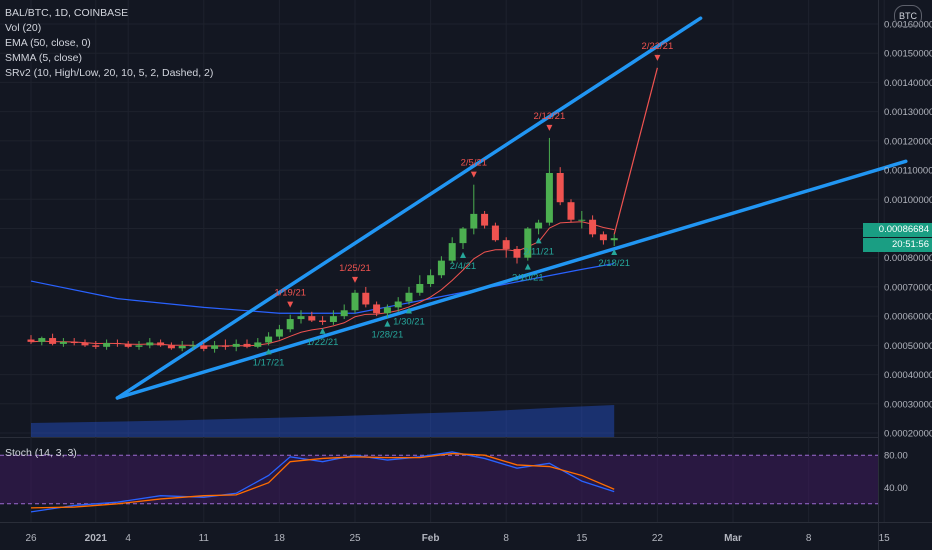  I want to click on stoch-legend: Stoch (14, 3, 3), so click(41, 453).